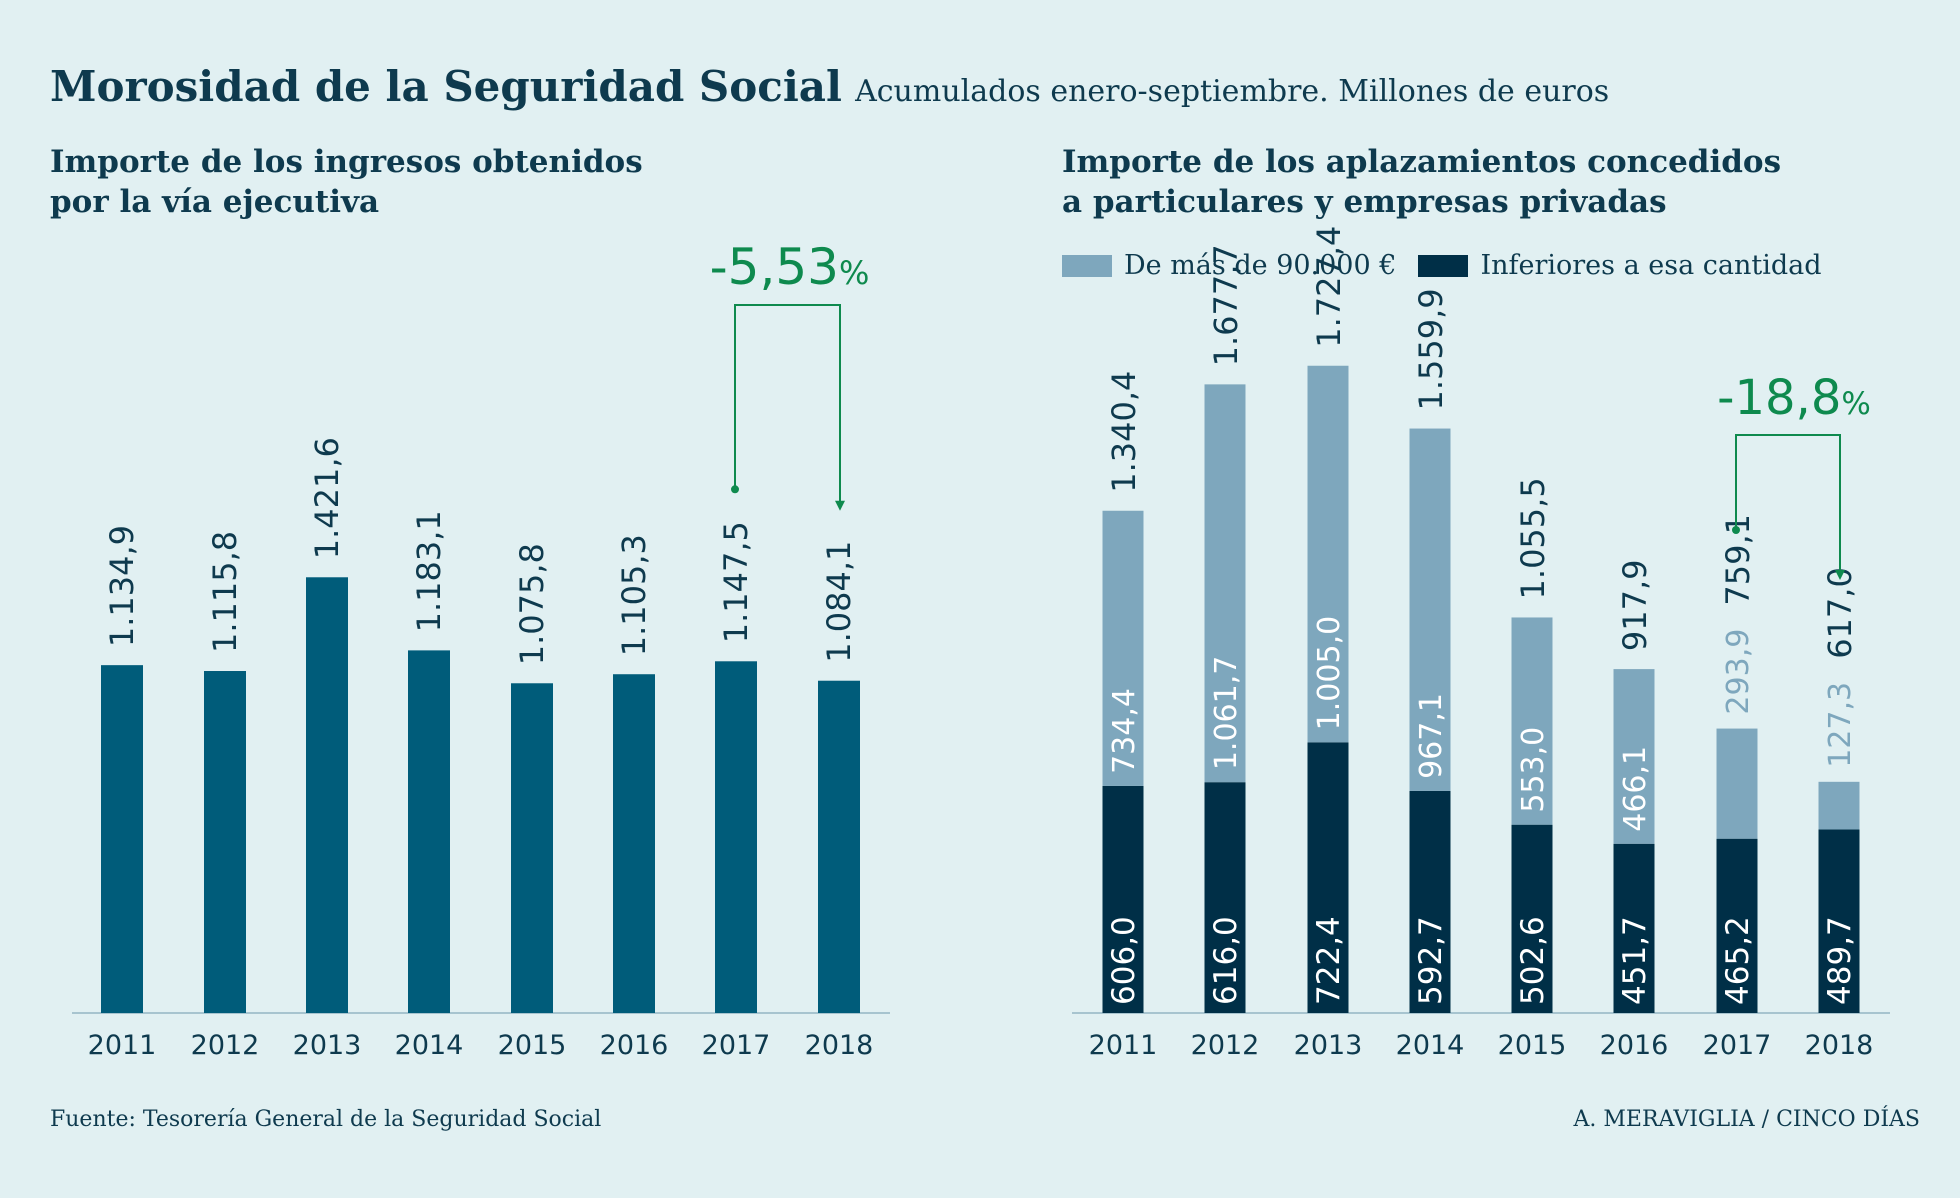 Image resolution: width=1960 pixels, height=1198 pixels. I want to click on left-bar-2018, so click(839, 846).